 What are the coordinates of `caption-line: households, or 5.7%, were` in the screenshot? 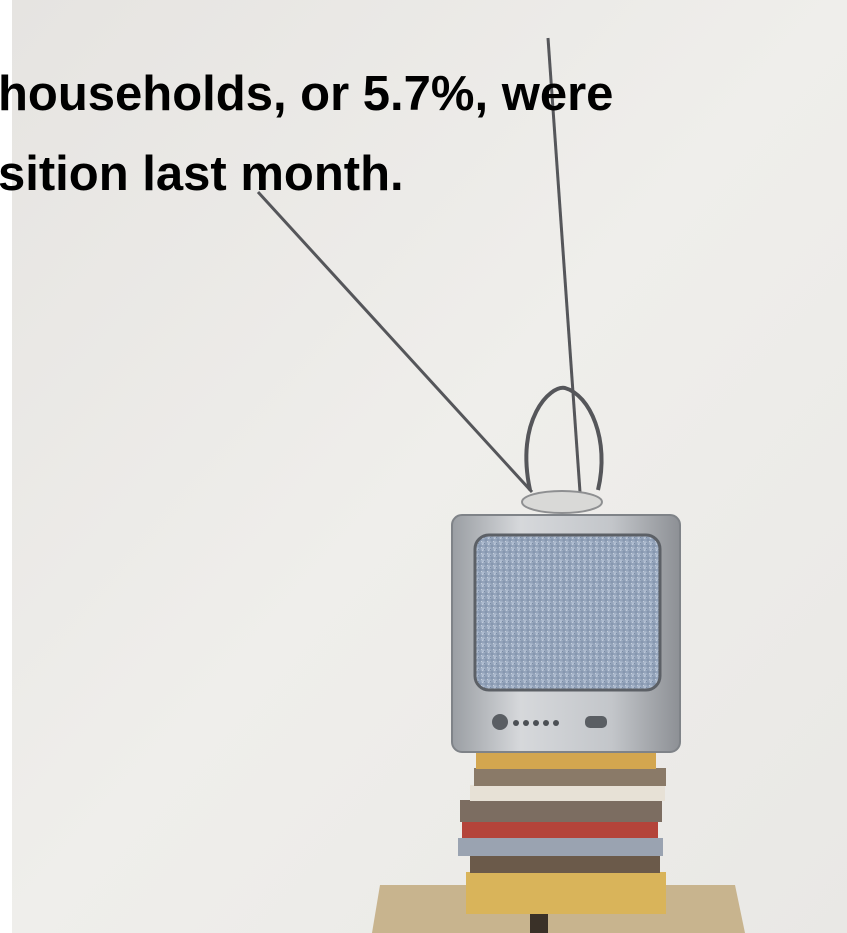 It's located at (306, 94).